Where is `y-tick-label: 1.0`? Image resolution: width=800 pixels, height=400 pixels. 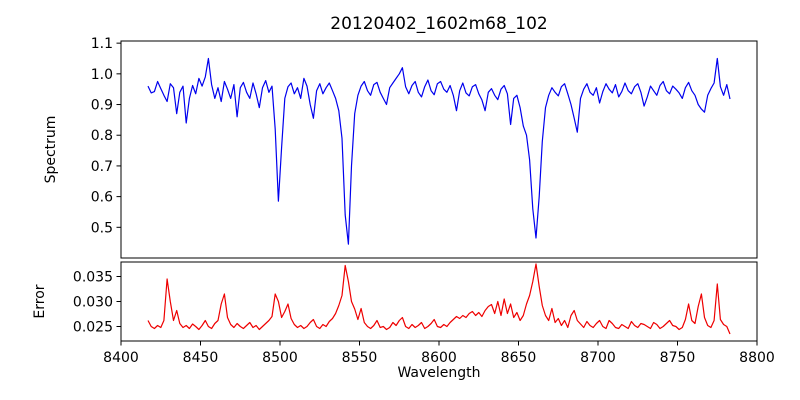
y-tick-label: 1.0 is located at coordinates (102, 75).